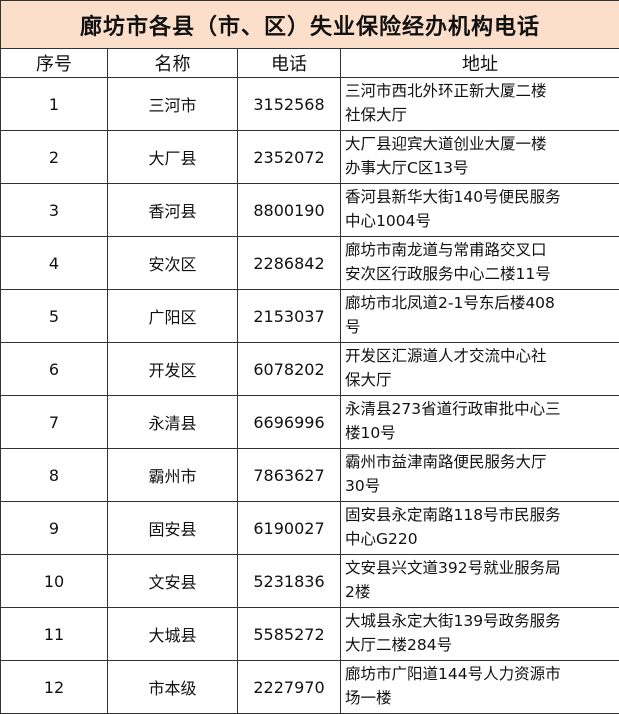 The height and width of the screenshot is (714, 619). Describe the element at coordinates (54, 316) in the screenshot. I see `cell-no: 5` at that location.